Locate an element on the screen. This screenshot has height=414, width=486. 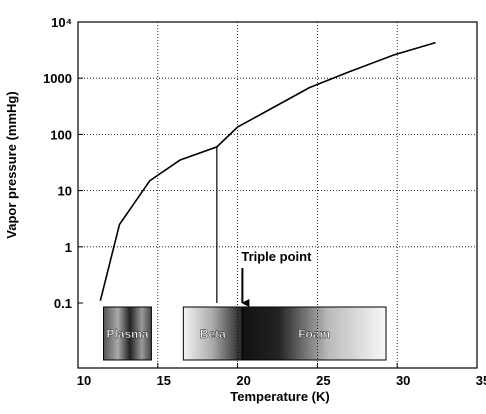
x-tick-label: 25 is located at coordinates (323, 380).